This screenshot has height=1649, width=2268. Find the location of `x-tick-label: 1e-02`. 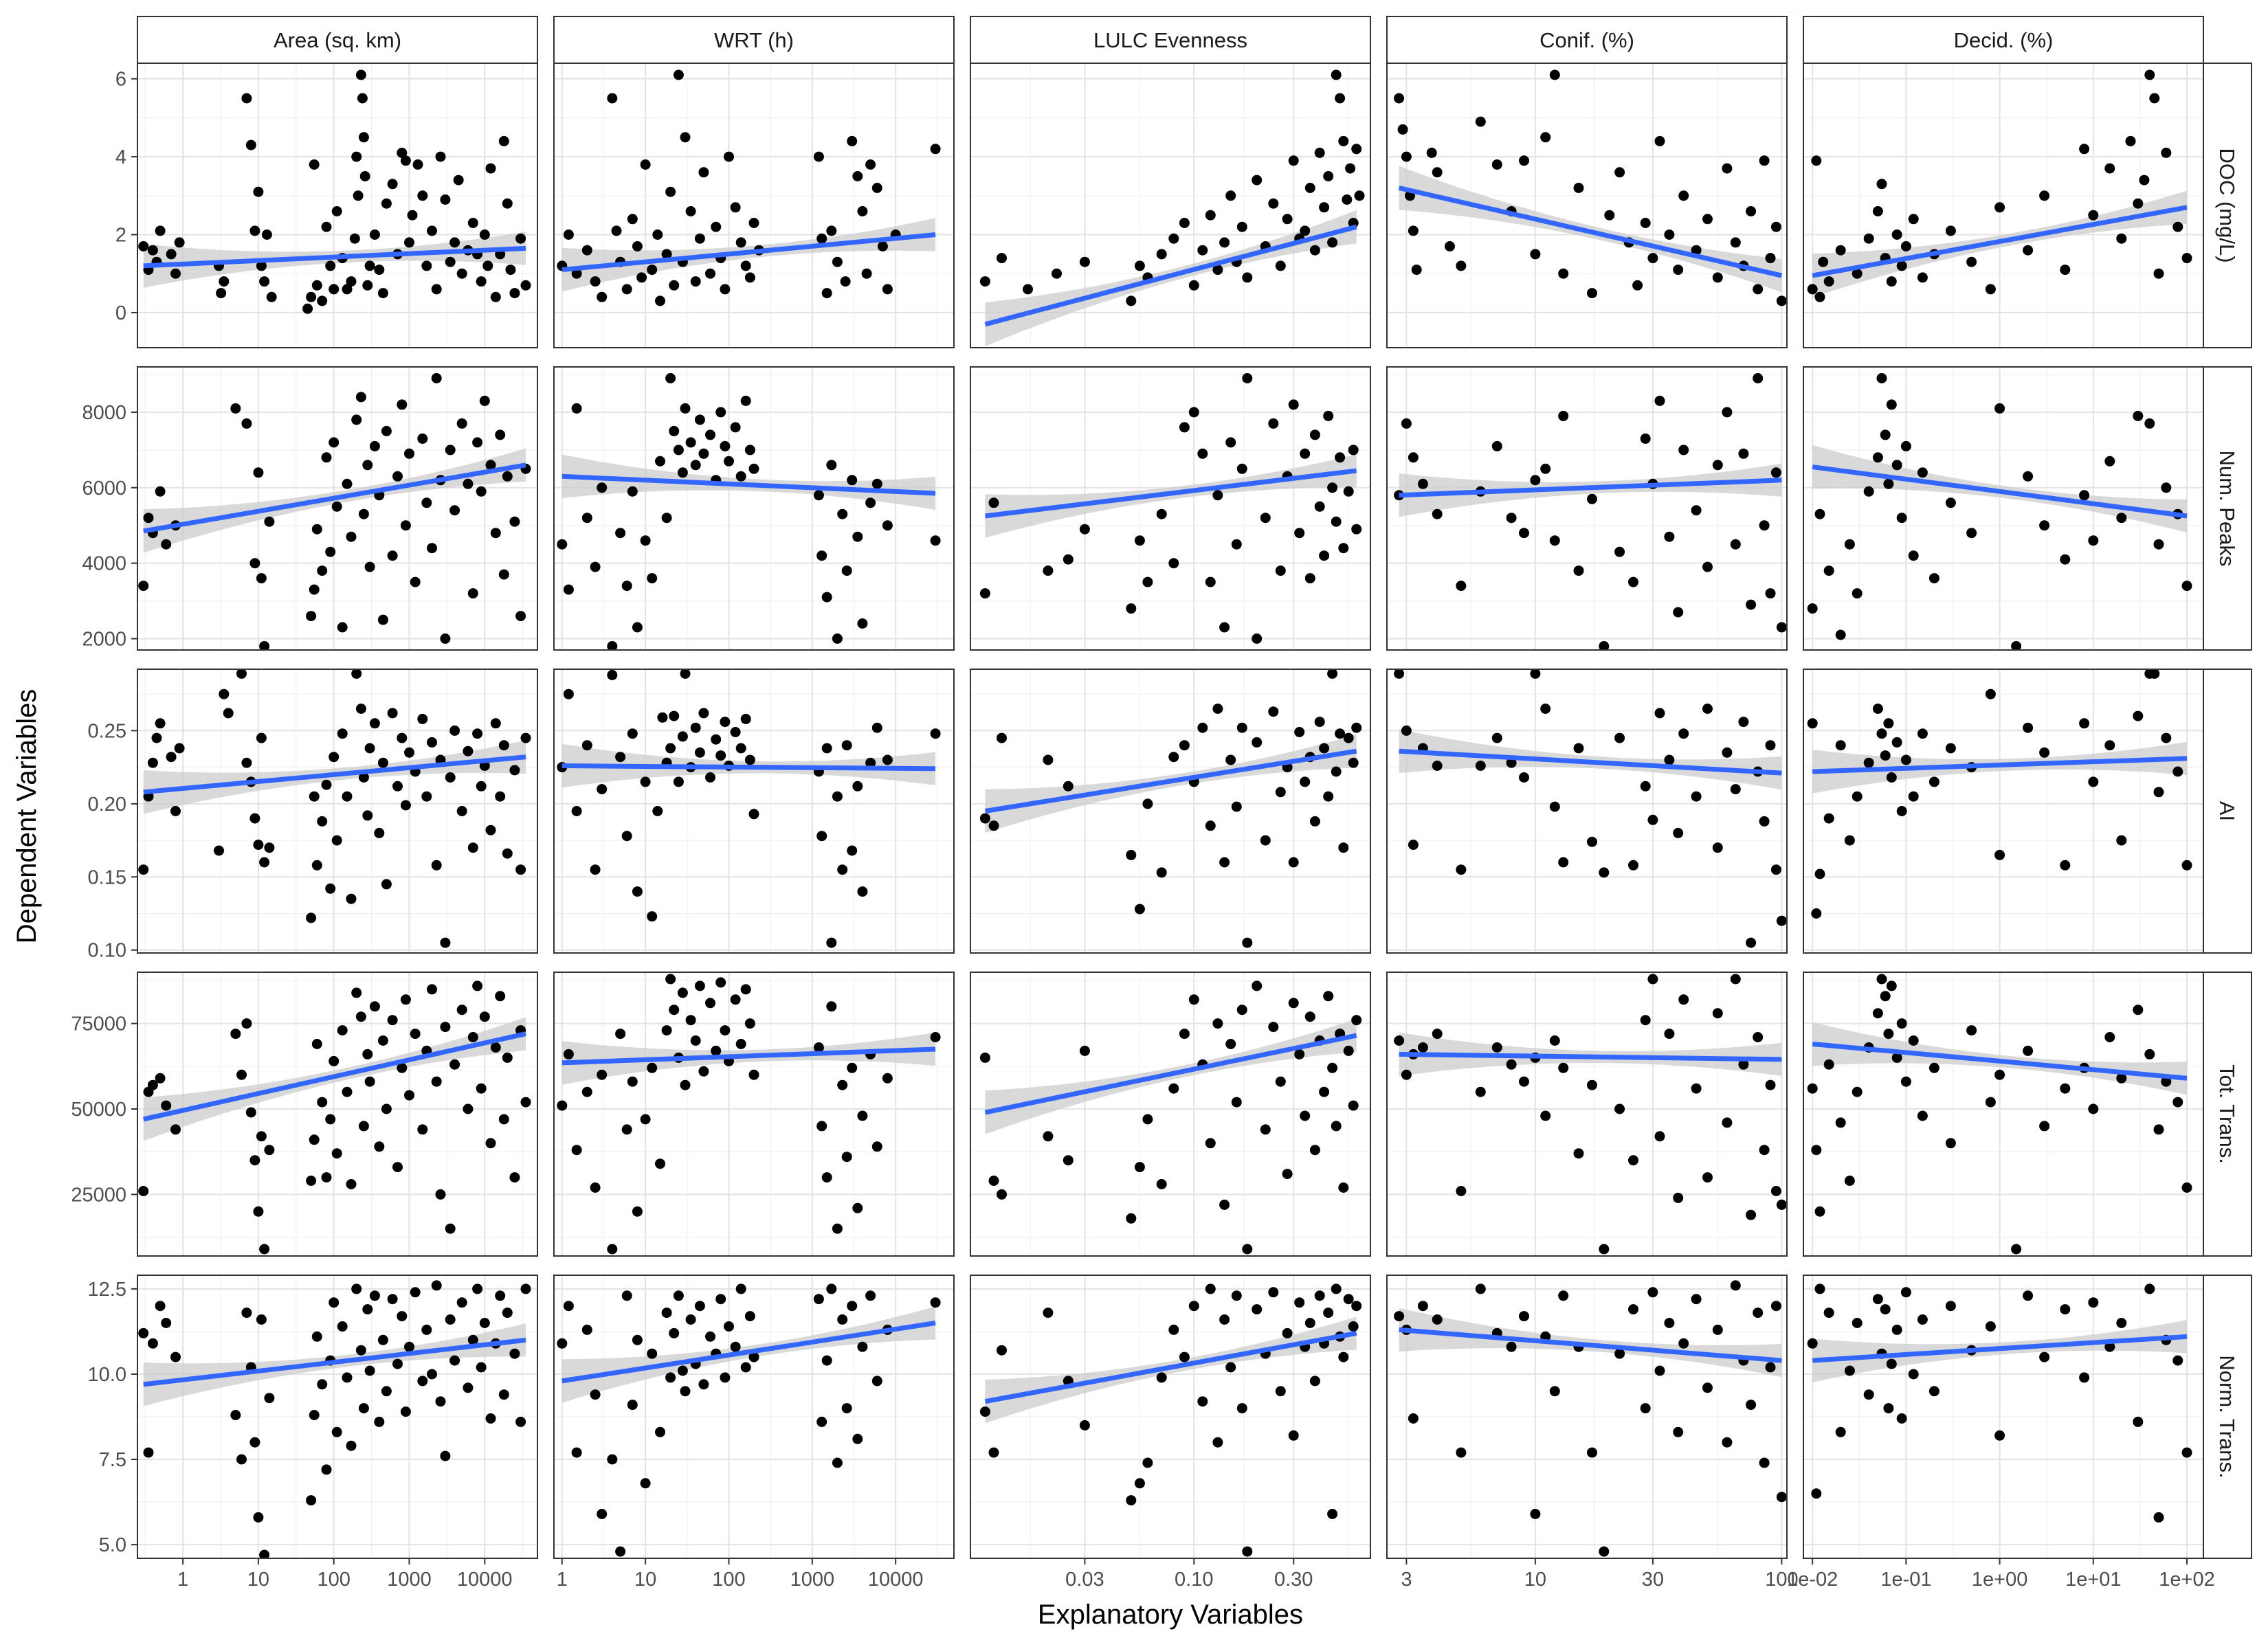

x-tick-label: 1e-02 is located at coordinates (1812, 1580).